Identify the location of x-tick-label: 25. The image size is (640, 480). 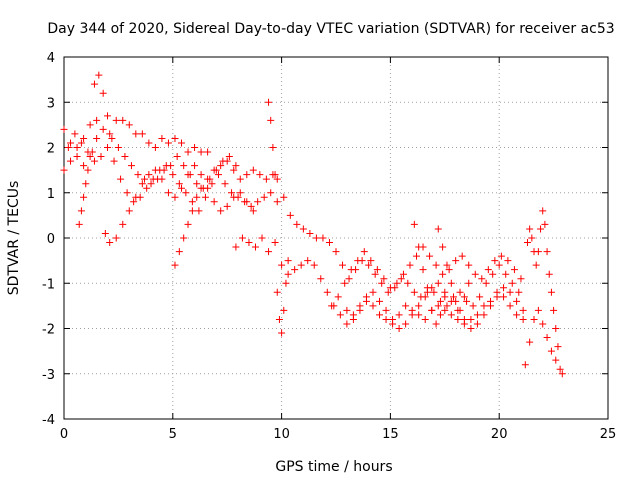
(608, 434).